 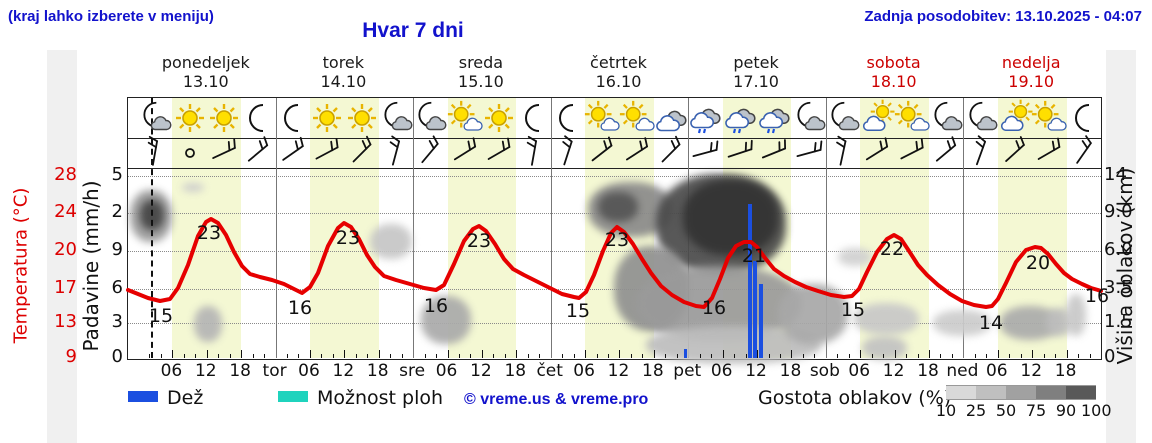 I want to click on day-name: ponedeljek, so click(x=205, y=62).